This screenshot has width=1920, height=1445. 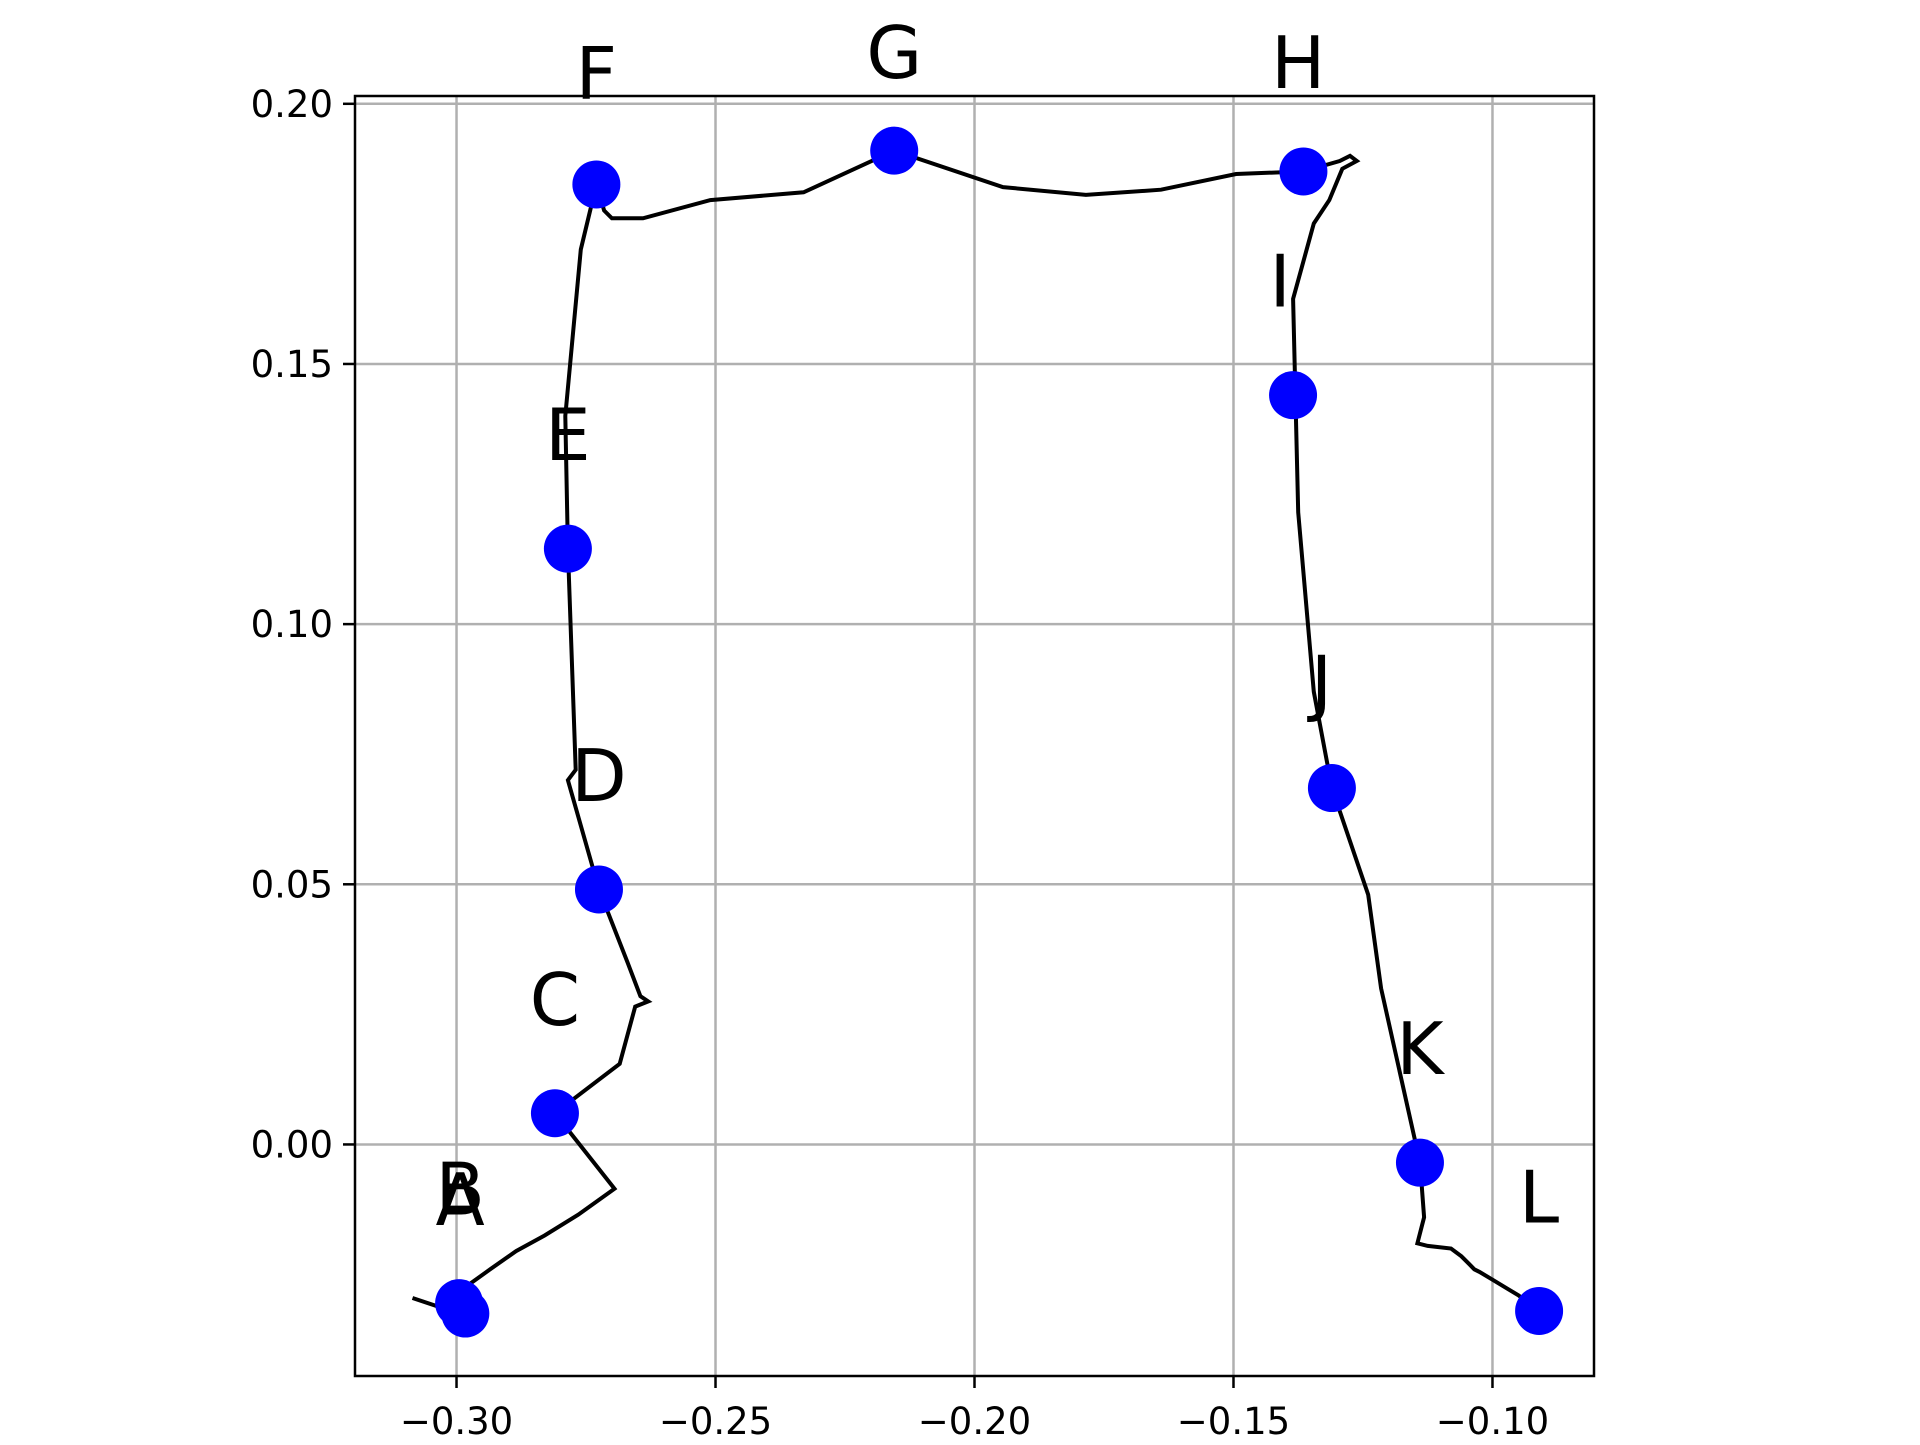 I want to click on point-label-j: J, so click(x=1319, y=682).